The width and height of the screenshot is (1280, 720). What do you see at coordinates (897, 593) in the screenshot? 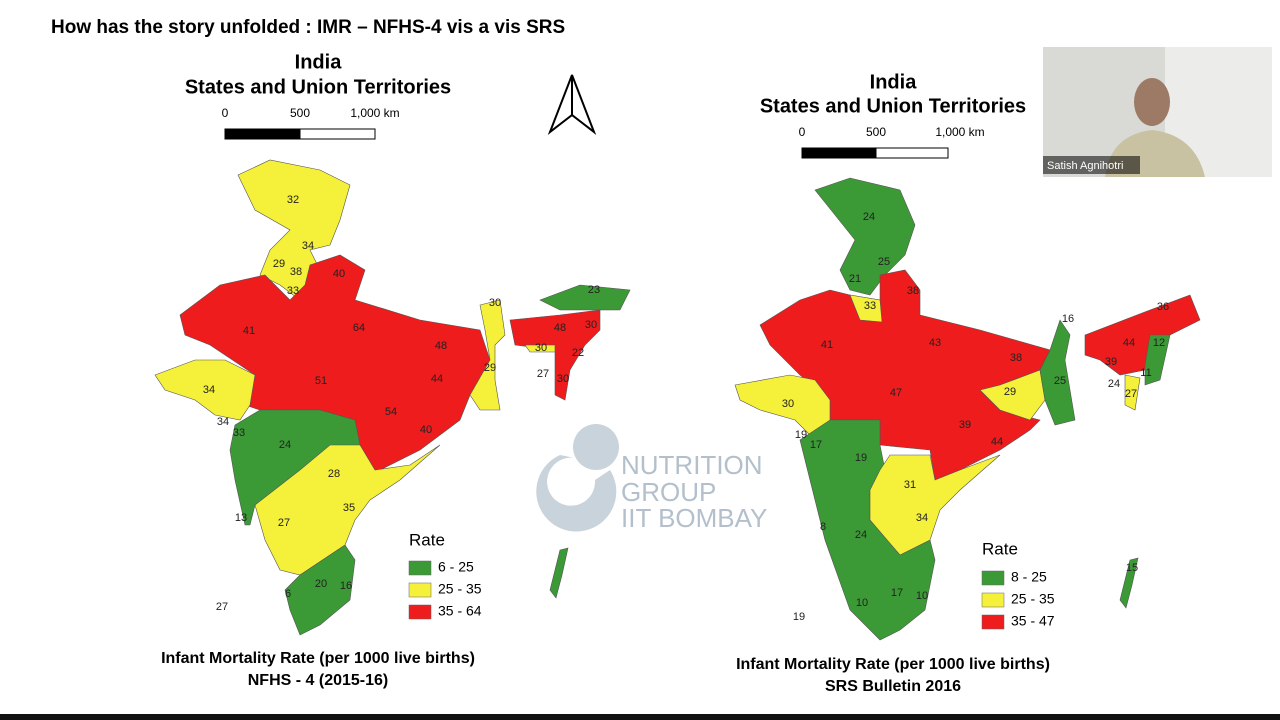
I see `state-label: 17` at bounding box center [897, 593].